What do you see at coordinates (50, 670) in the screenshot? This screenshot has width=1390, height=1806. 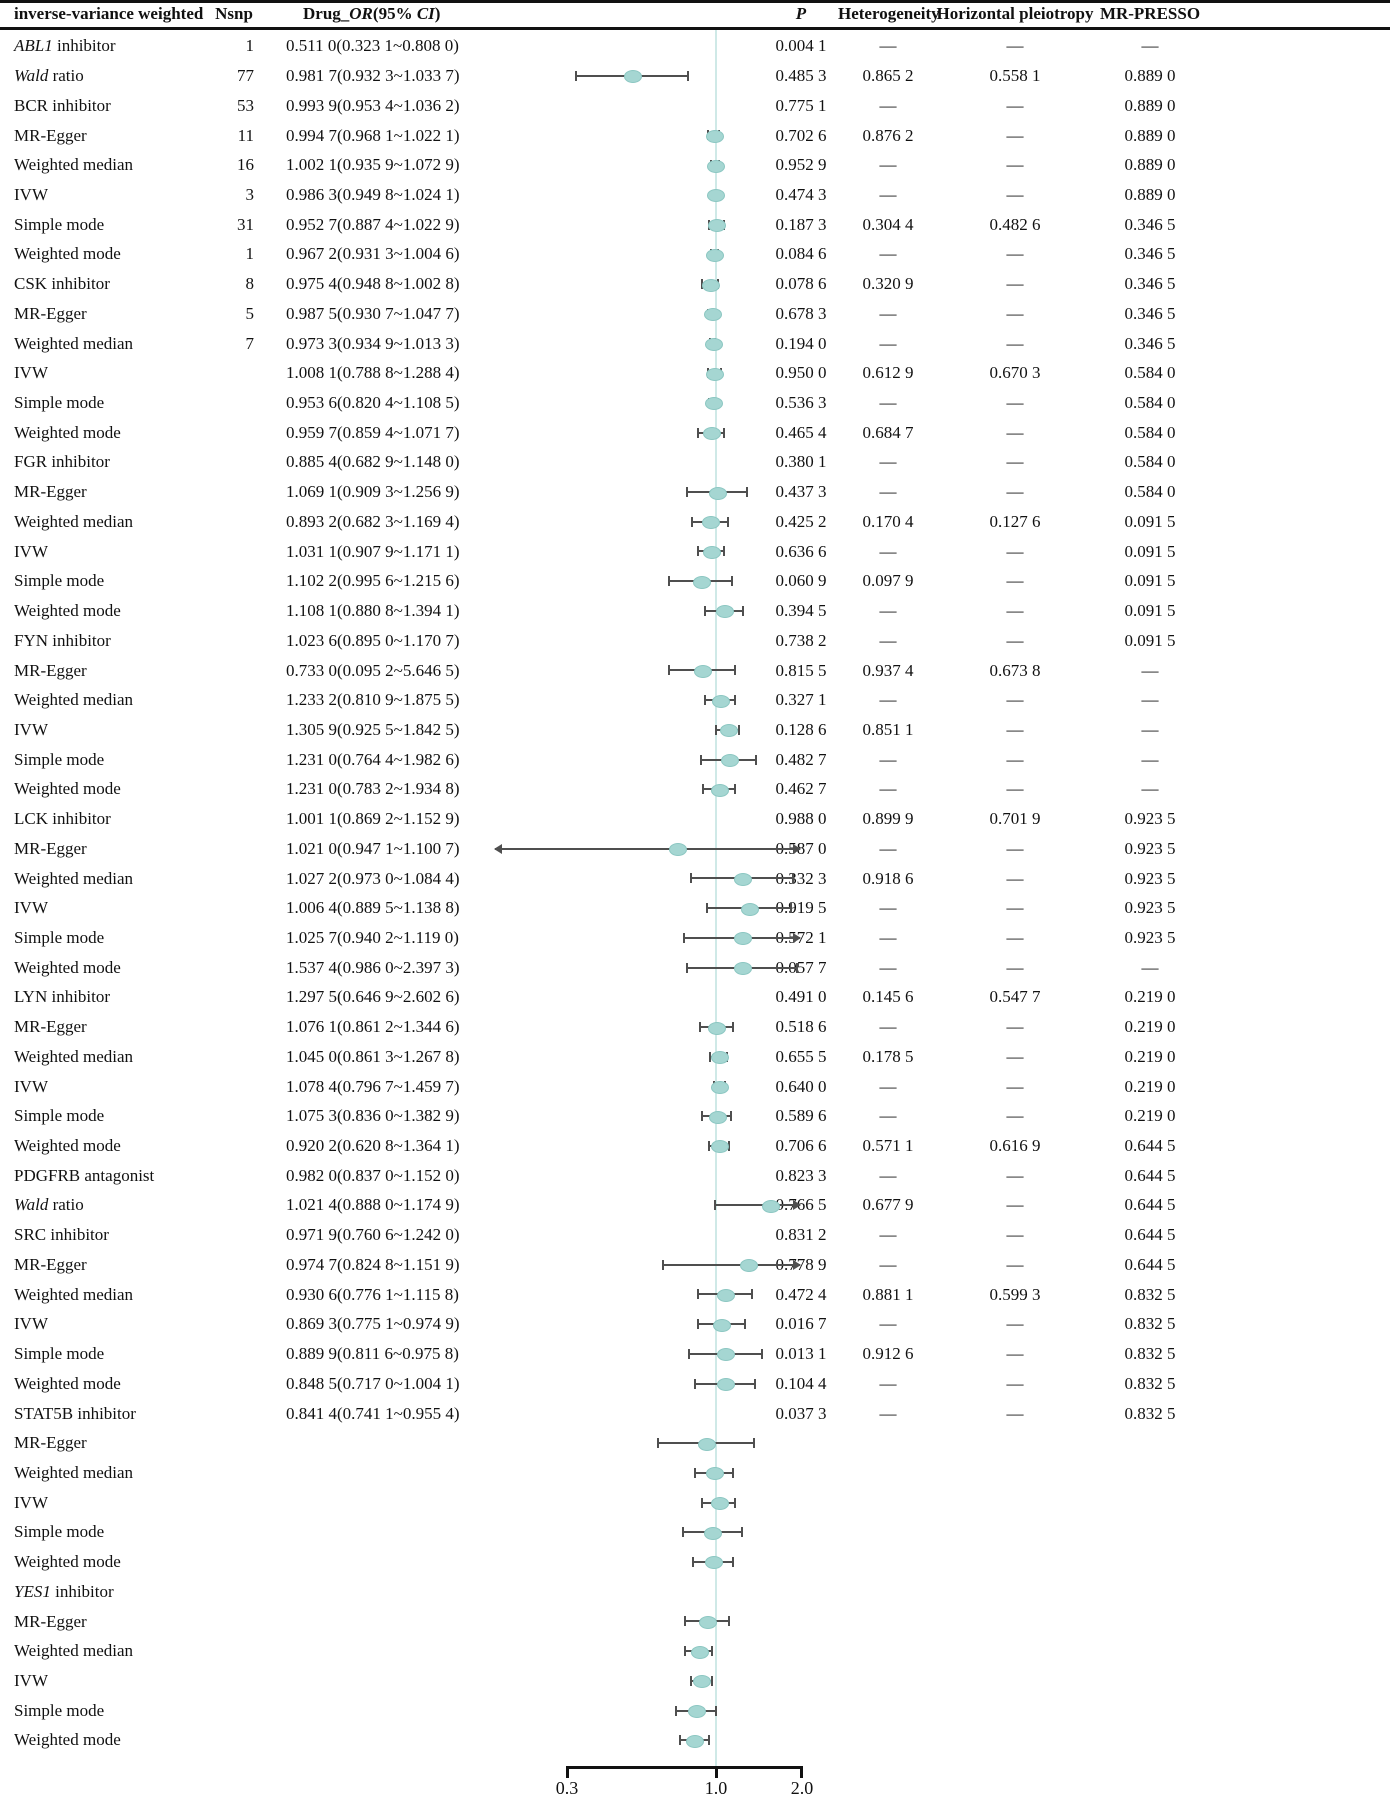 I see `row-label: MR-Egger` at bounding box center [50, 670].